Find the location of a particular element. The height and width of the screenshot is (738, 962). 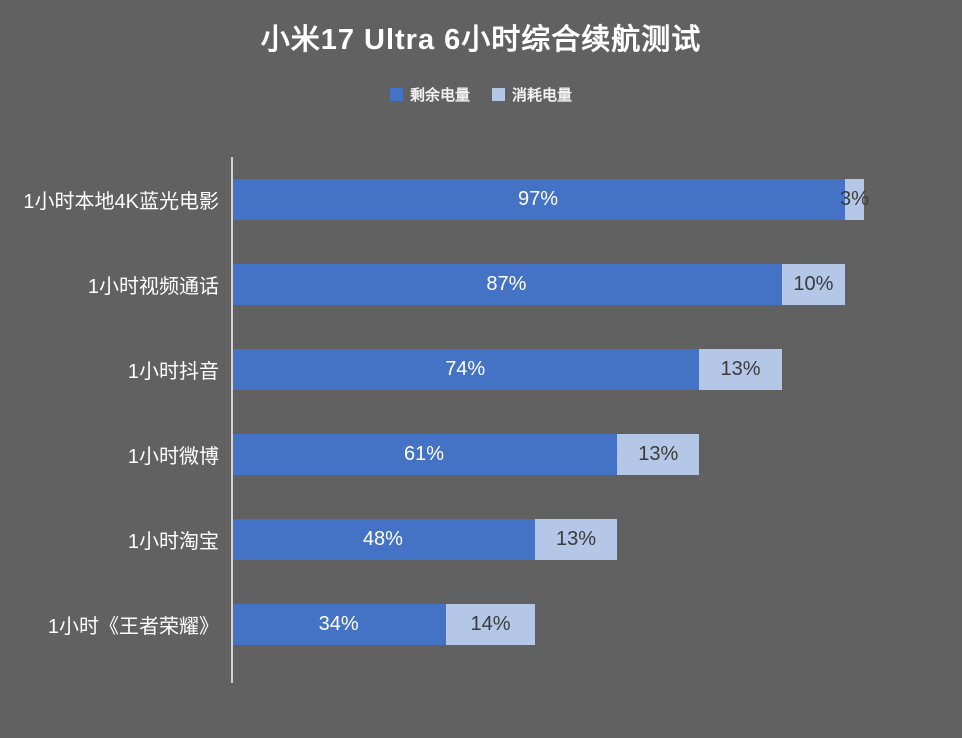

bar-row: 1小时微博 61% 13% is located at coordinates (481, 454).